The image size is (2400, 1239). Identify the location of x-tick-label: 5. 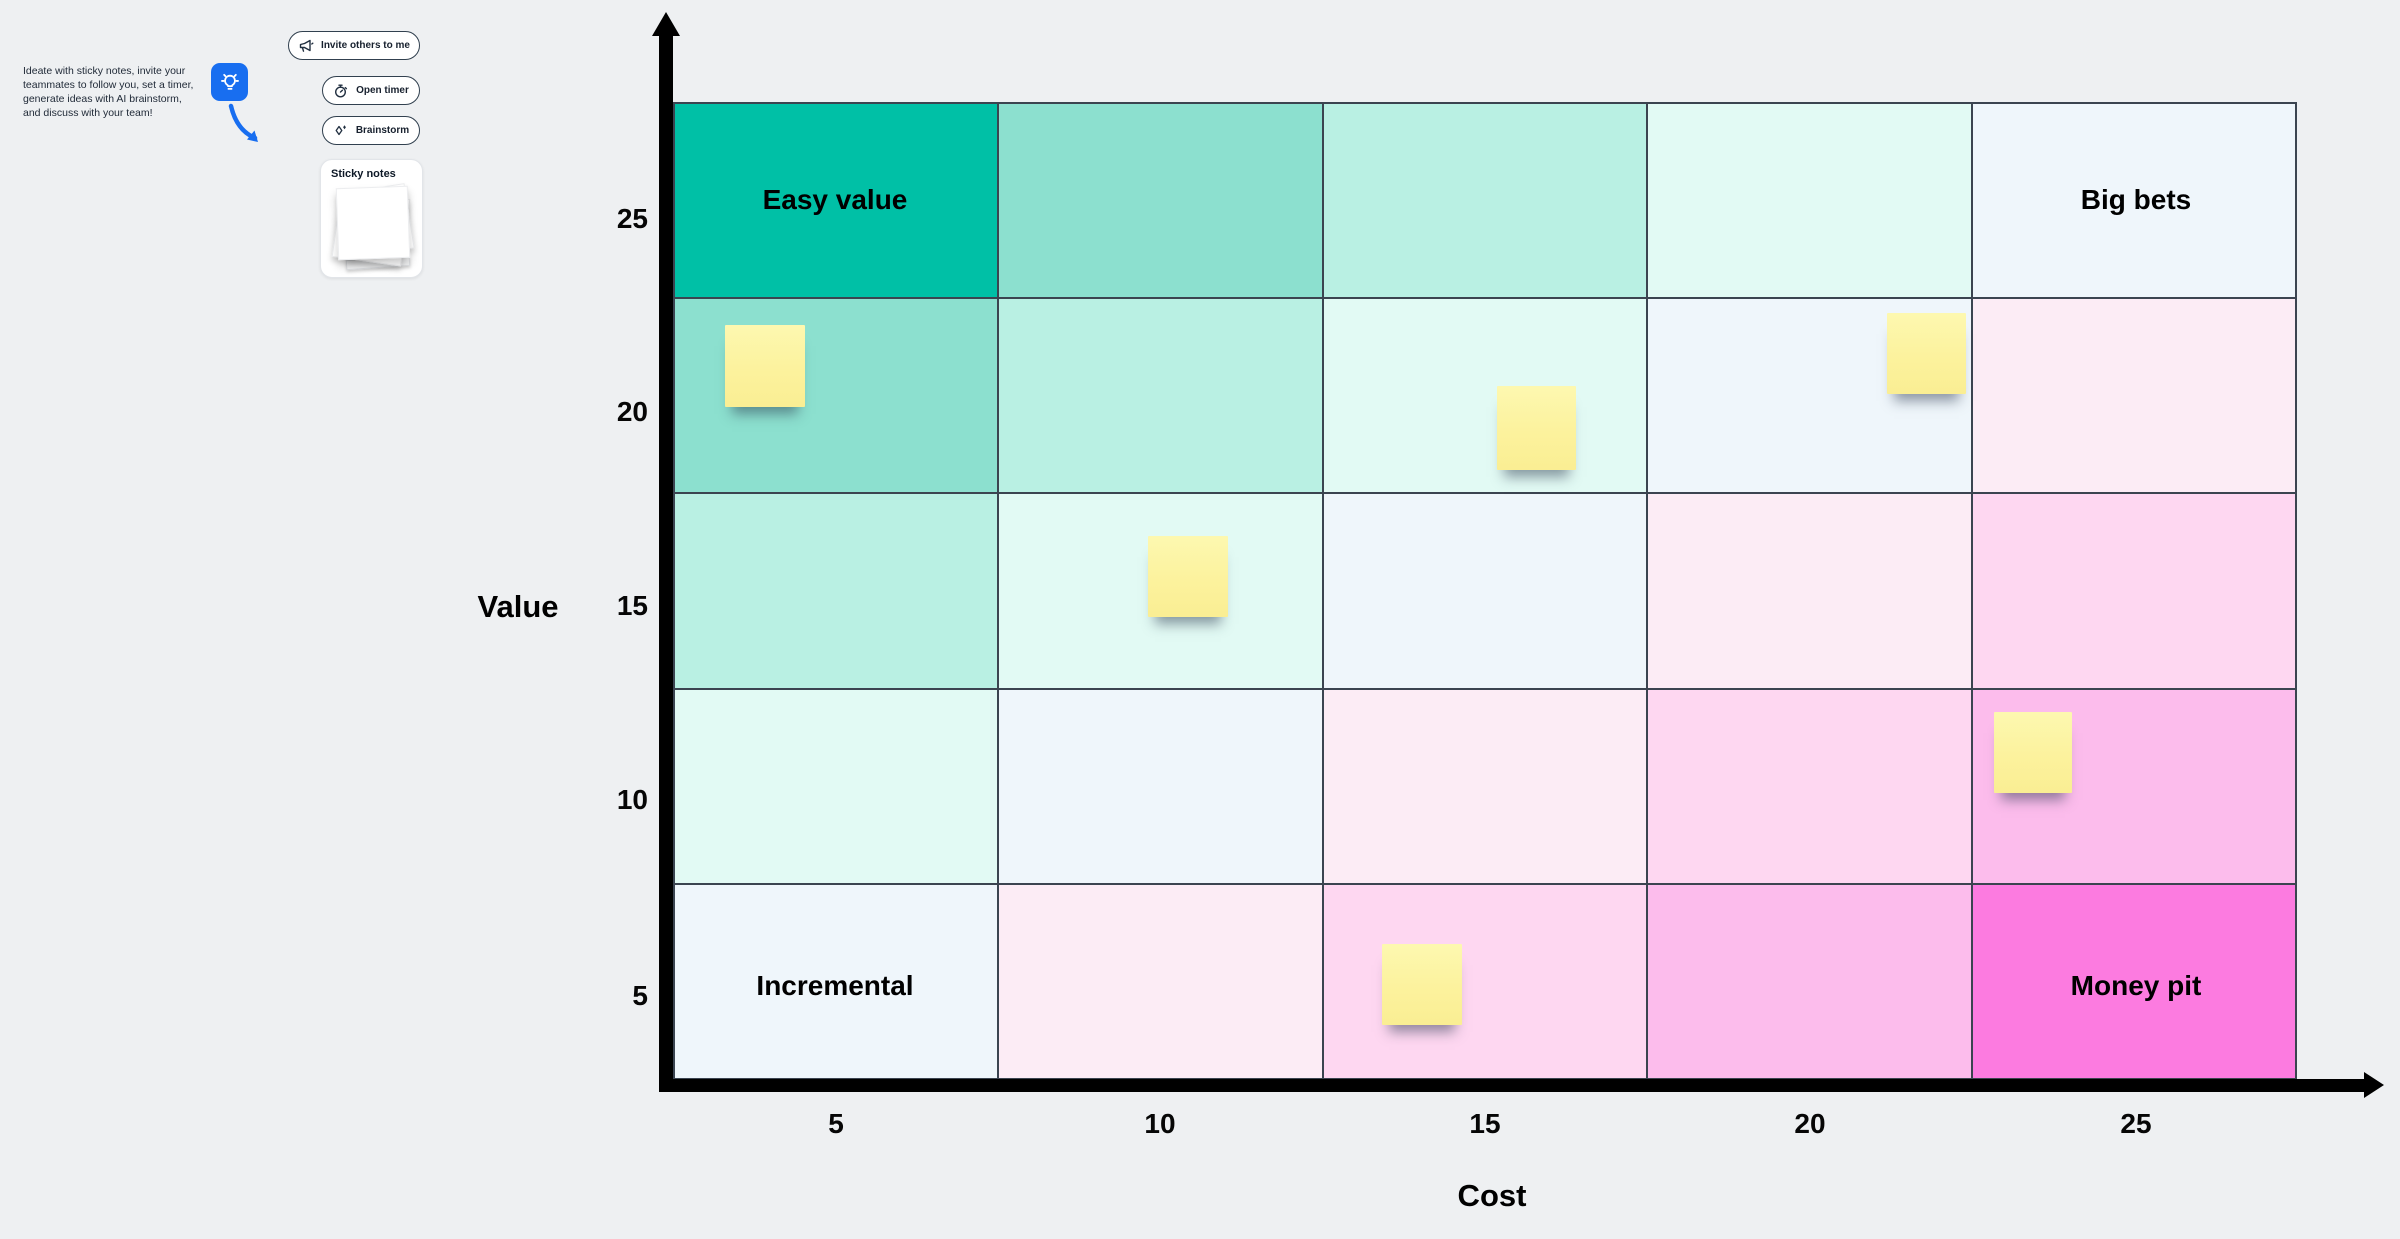
(836, 1123).